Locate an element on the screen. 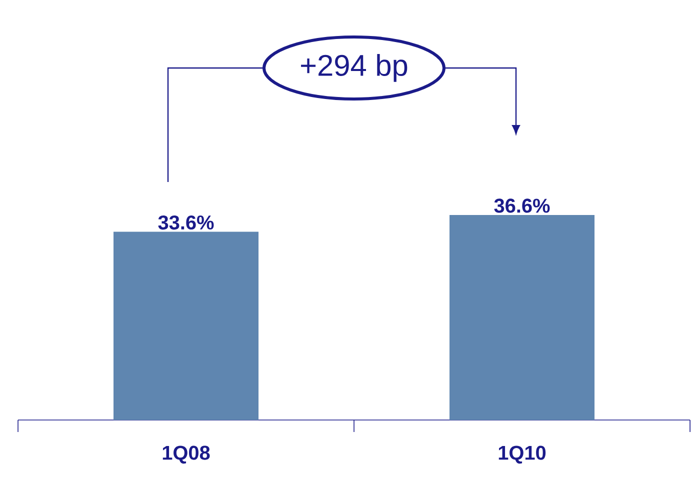  data-label: 33.6% is located at coordinates (186, 222).